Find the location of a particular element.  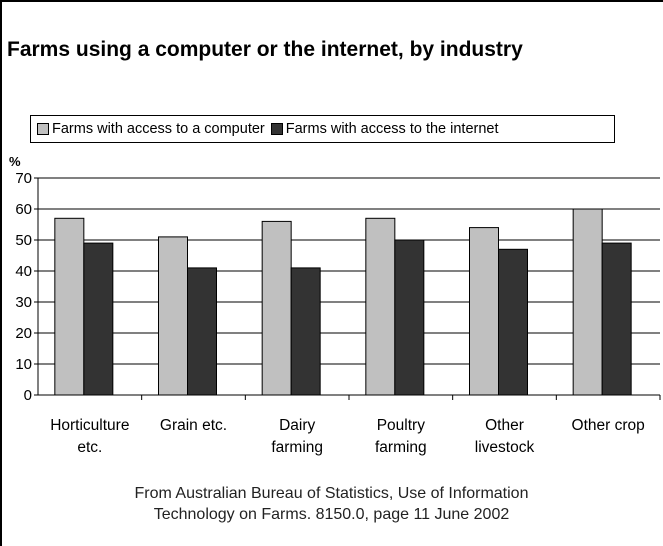

x-tick-label: Dairy is located at coordinates (297, 425).